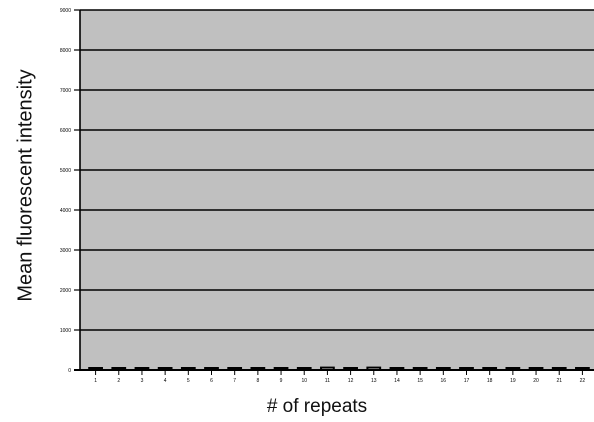 The width and height of the screenshot is (594, 422). I want to click on y-tick-label: 6000, so click(65, 131).